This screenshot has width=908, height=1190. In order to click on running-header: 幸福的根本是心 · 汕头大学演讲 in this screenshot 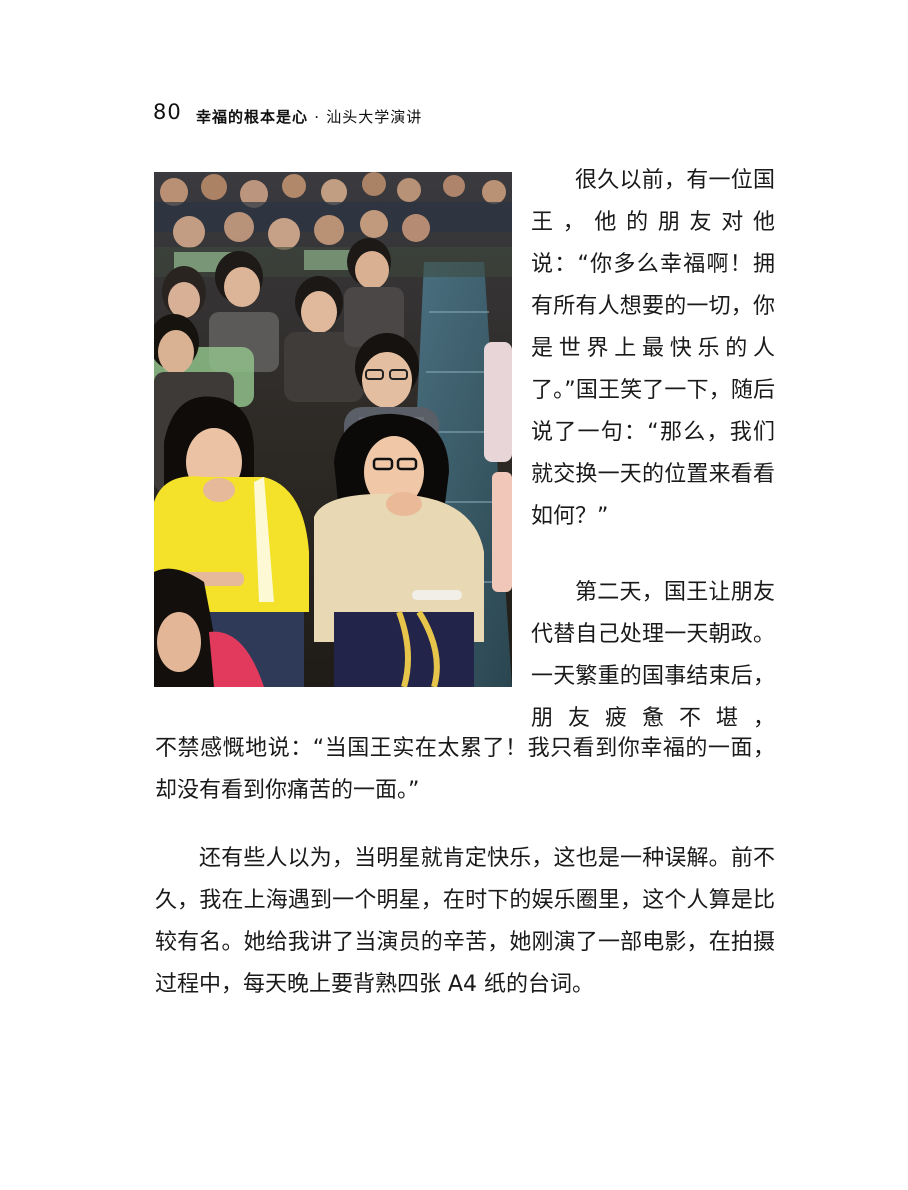, I will do `click(309, 116)`.